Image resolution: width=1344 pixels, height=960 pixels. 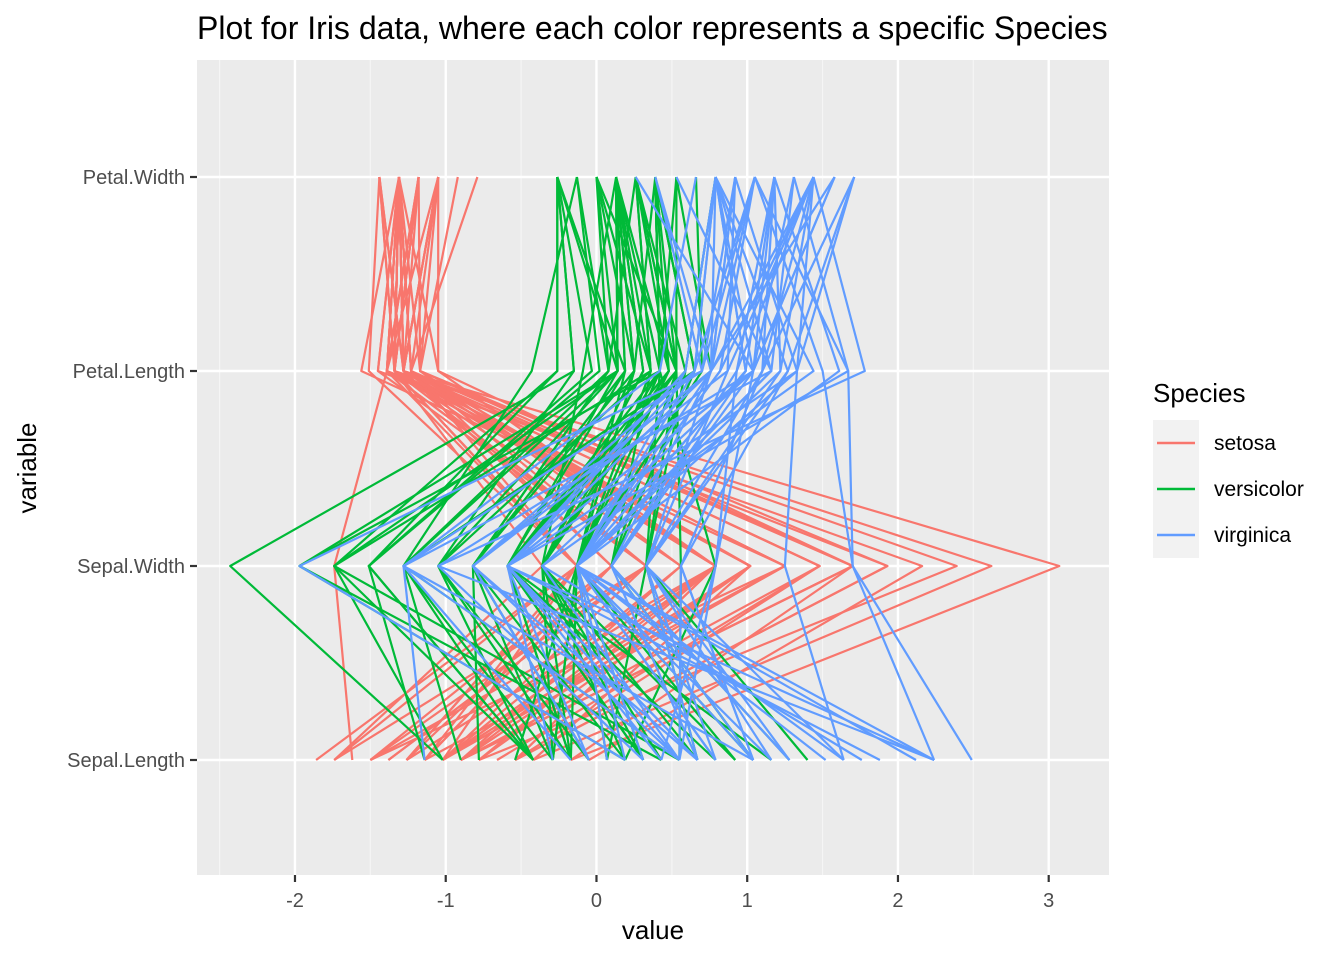 I want to click on x-tick-label: 0, so click(x=596, y=901).